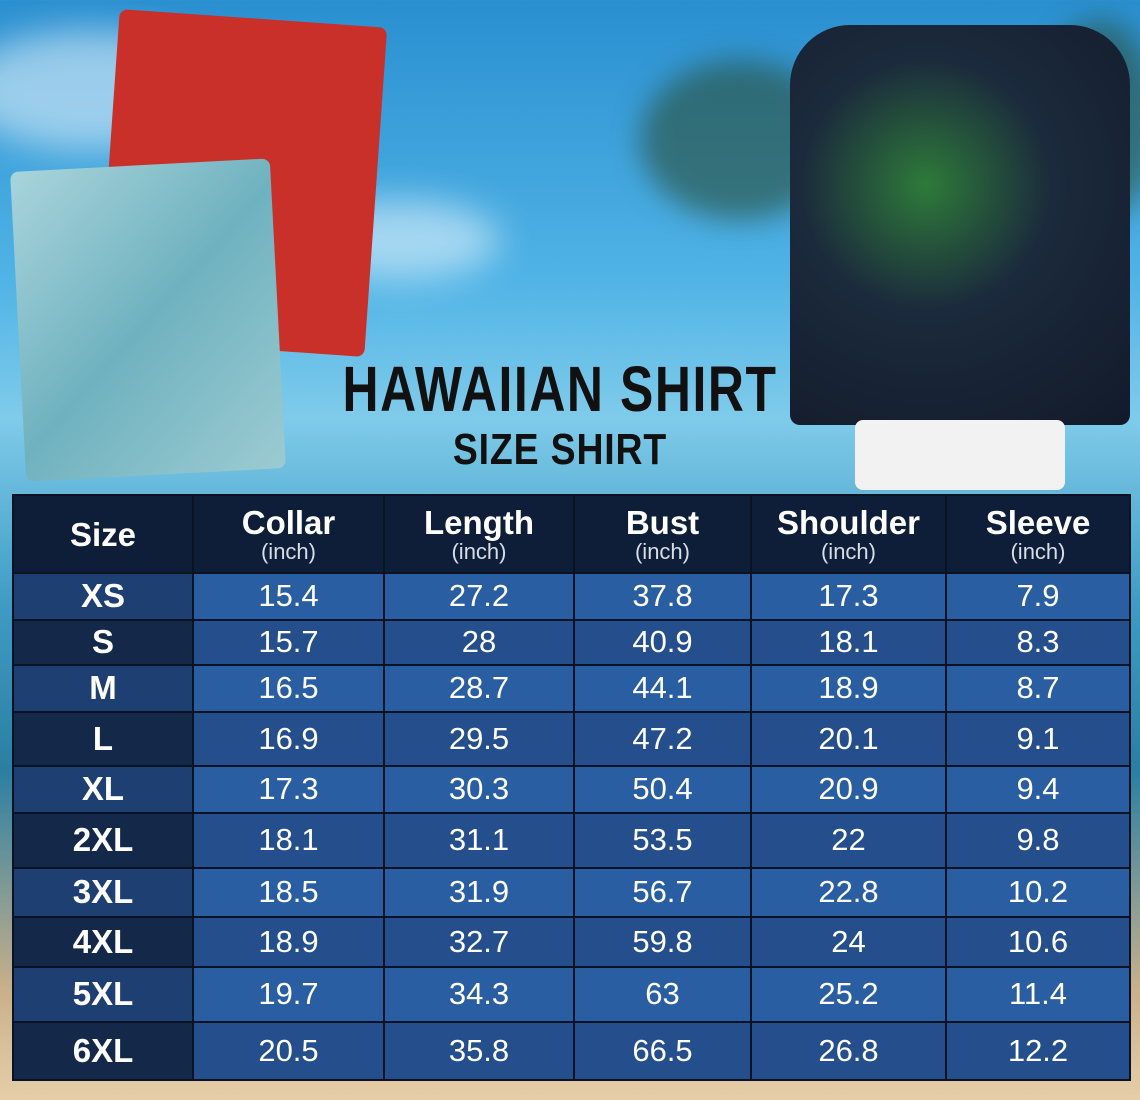 The image size is (1140, 1100). I want to click on value-cell: 63, so click(662, 994).